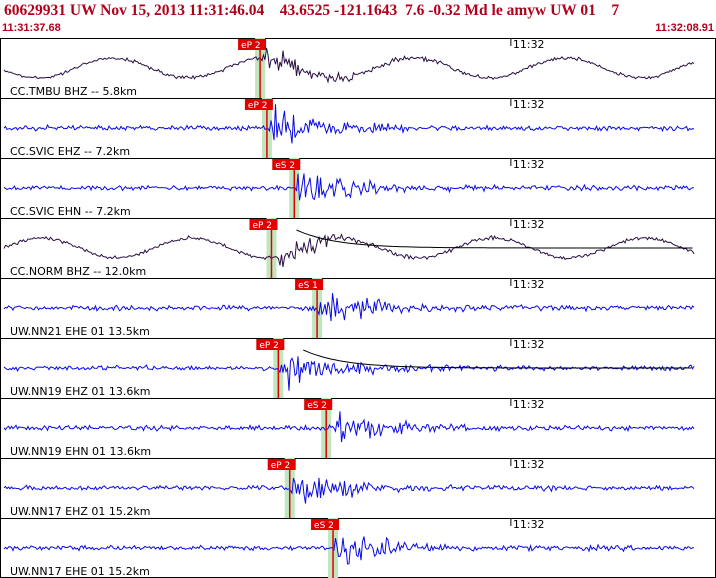  What do you see at coordinates (78, 271) in the screenshot?
I see `station-label: CC.NORM BHZ -- 12.0km` at bounding box center [78, 271].